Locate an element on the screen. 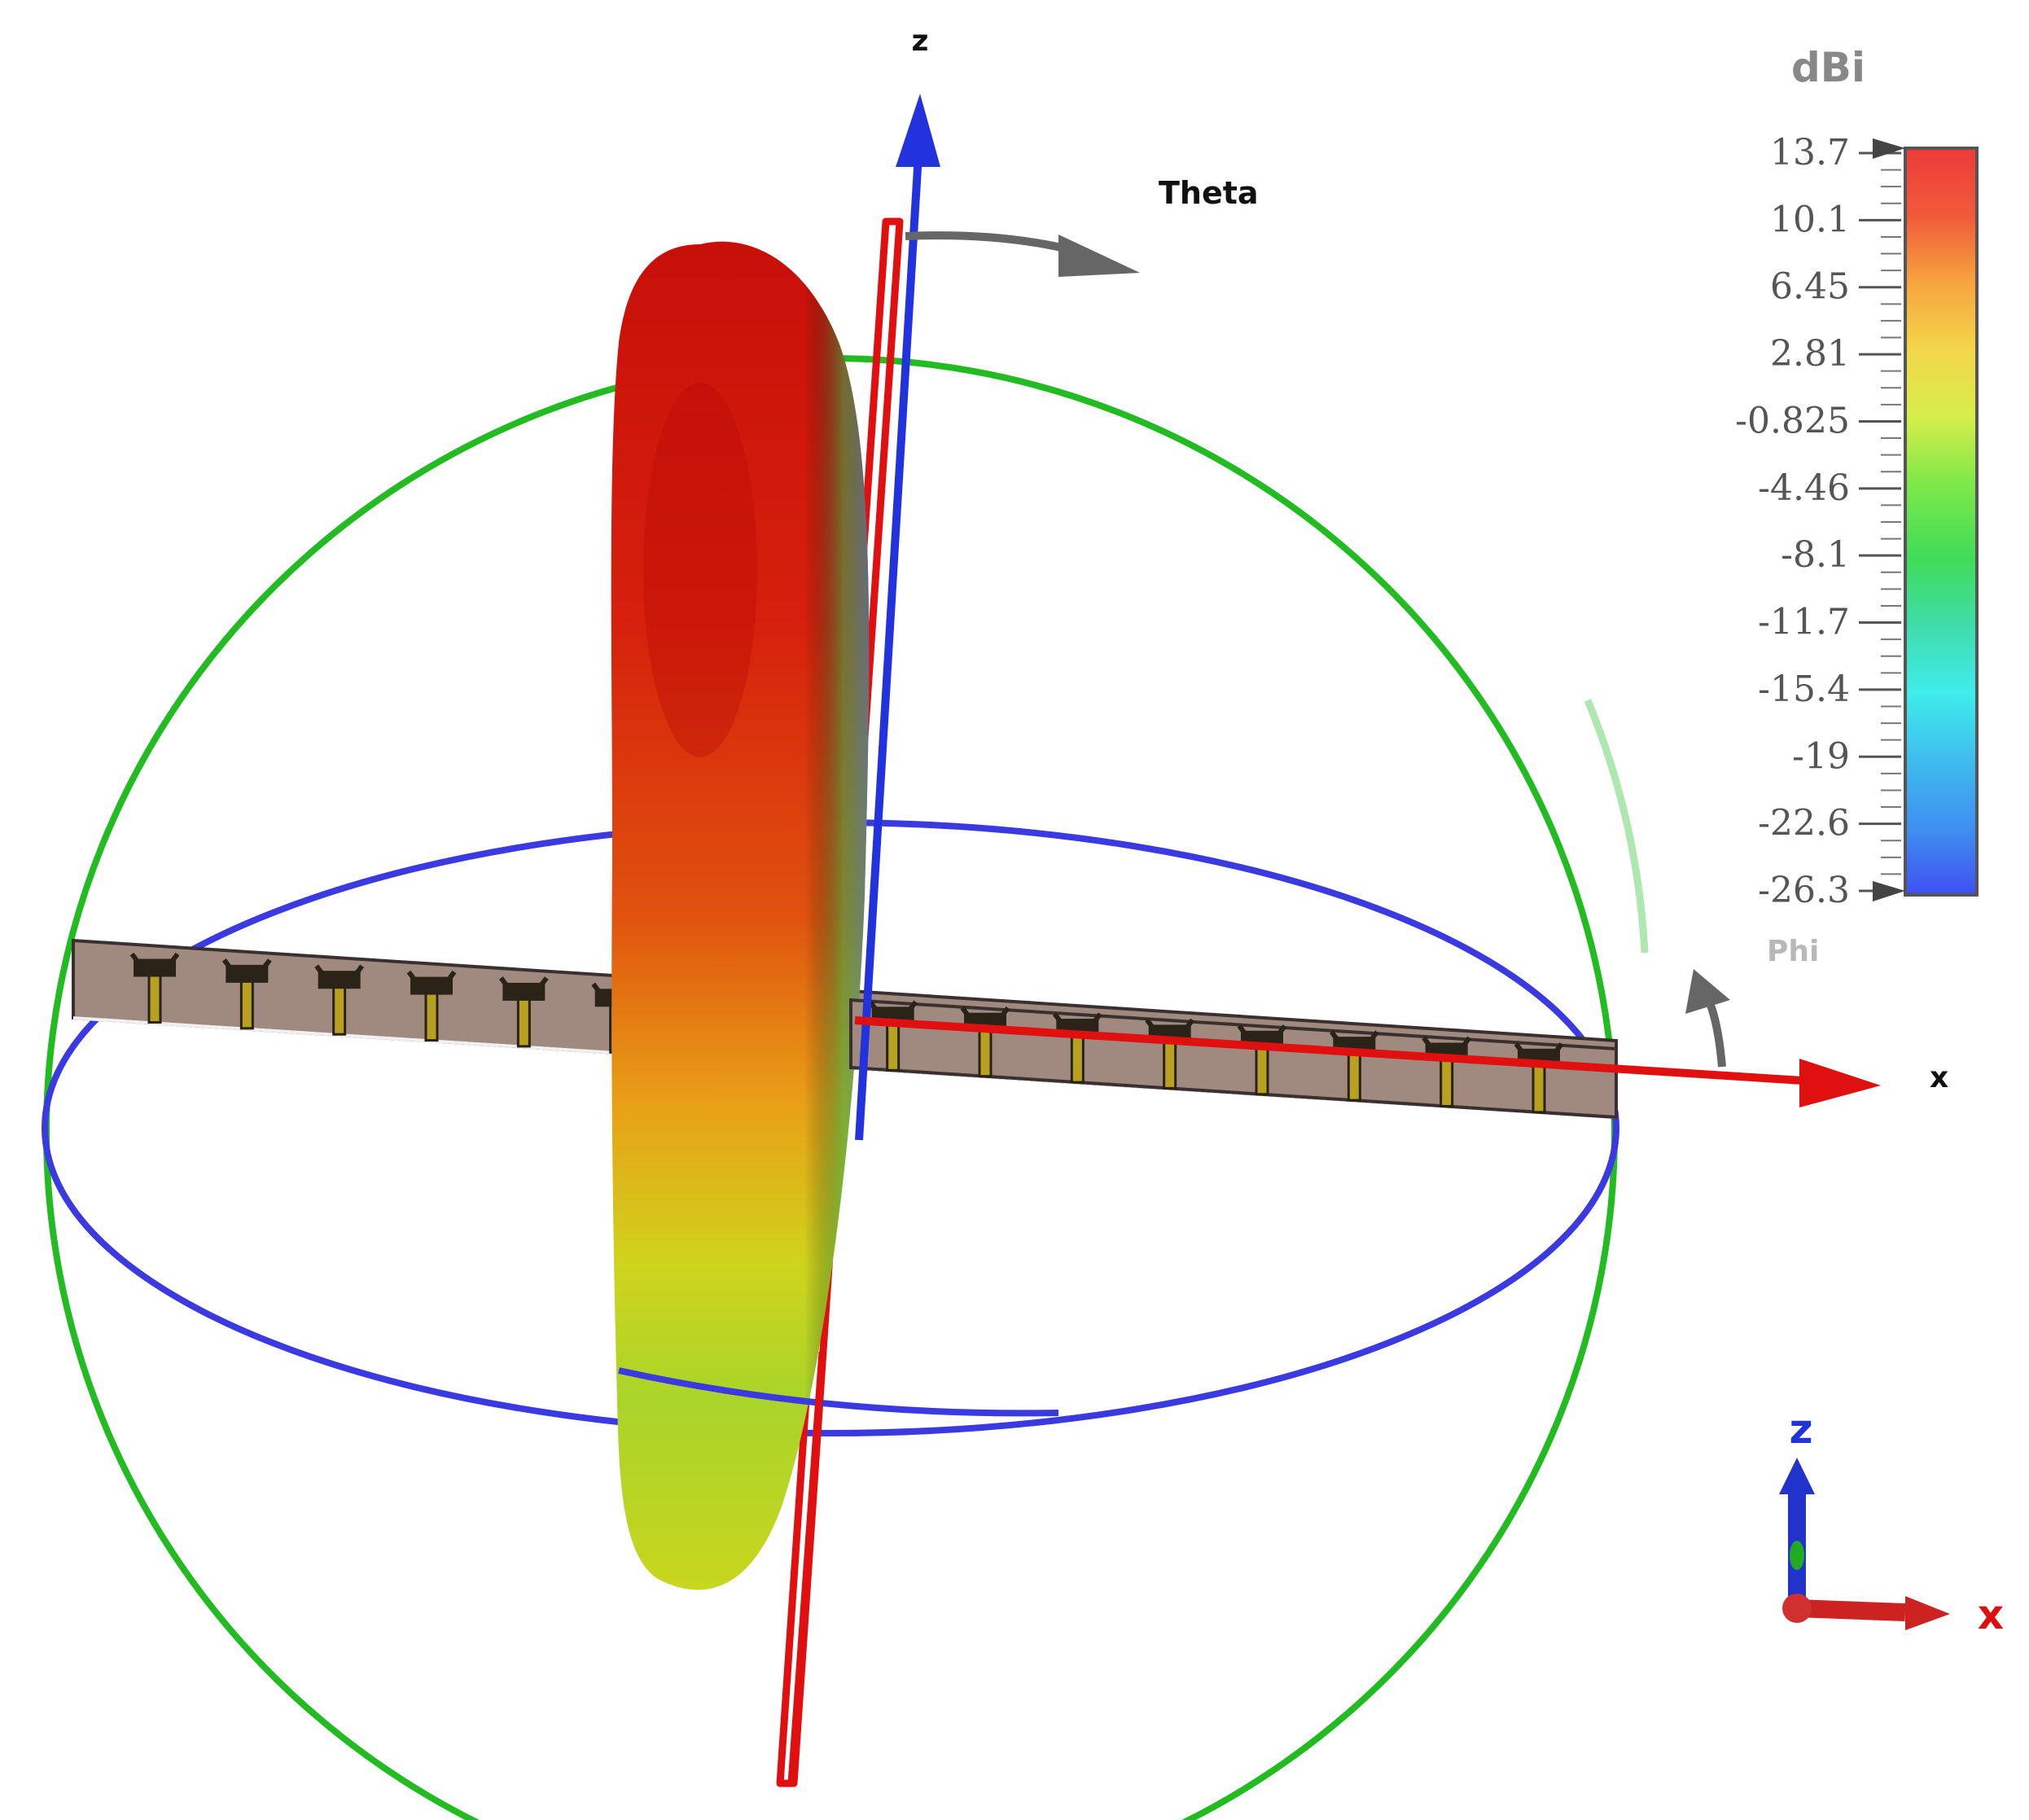 Image resolution: width=2029 pixels, height=1820 pixels. radiation-lobe is located at coordinates (740, 916).